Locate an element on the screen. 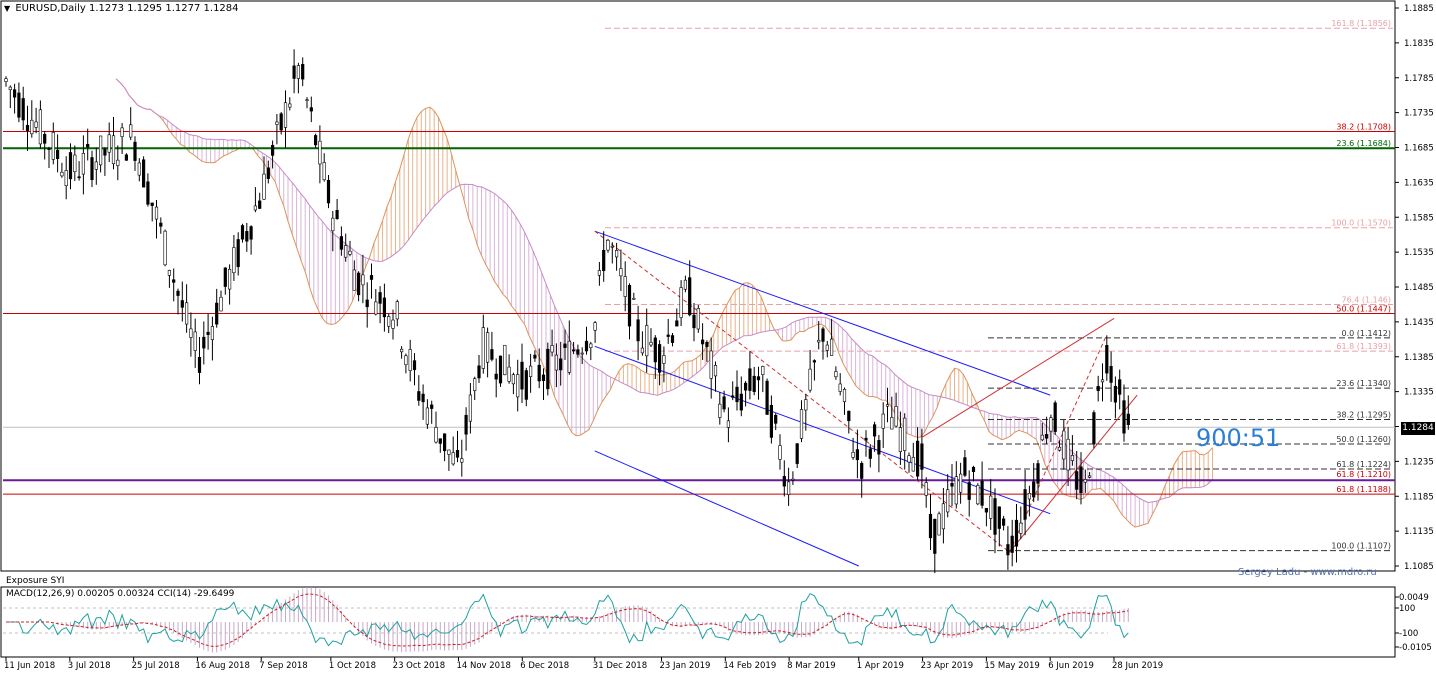 This screenshot has height=677, width=1436. watermark: Sergey Ladu - www.mdro.ru is located at coordinates (1307, 572).